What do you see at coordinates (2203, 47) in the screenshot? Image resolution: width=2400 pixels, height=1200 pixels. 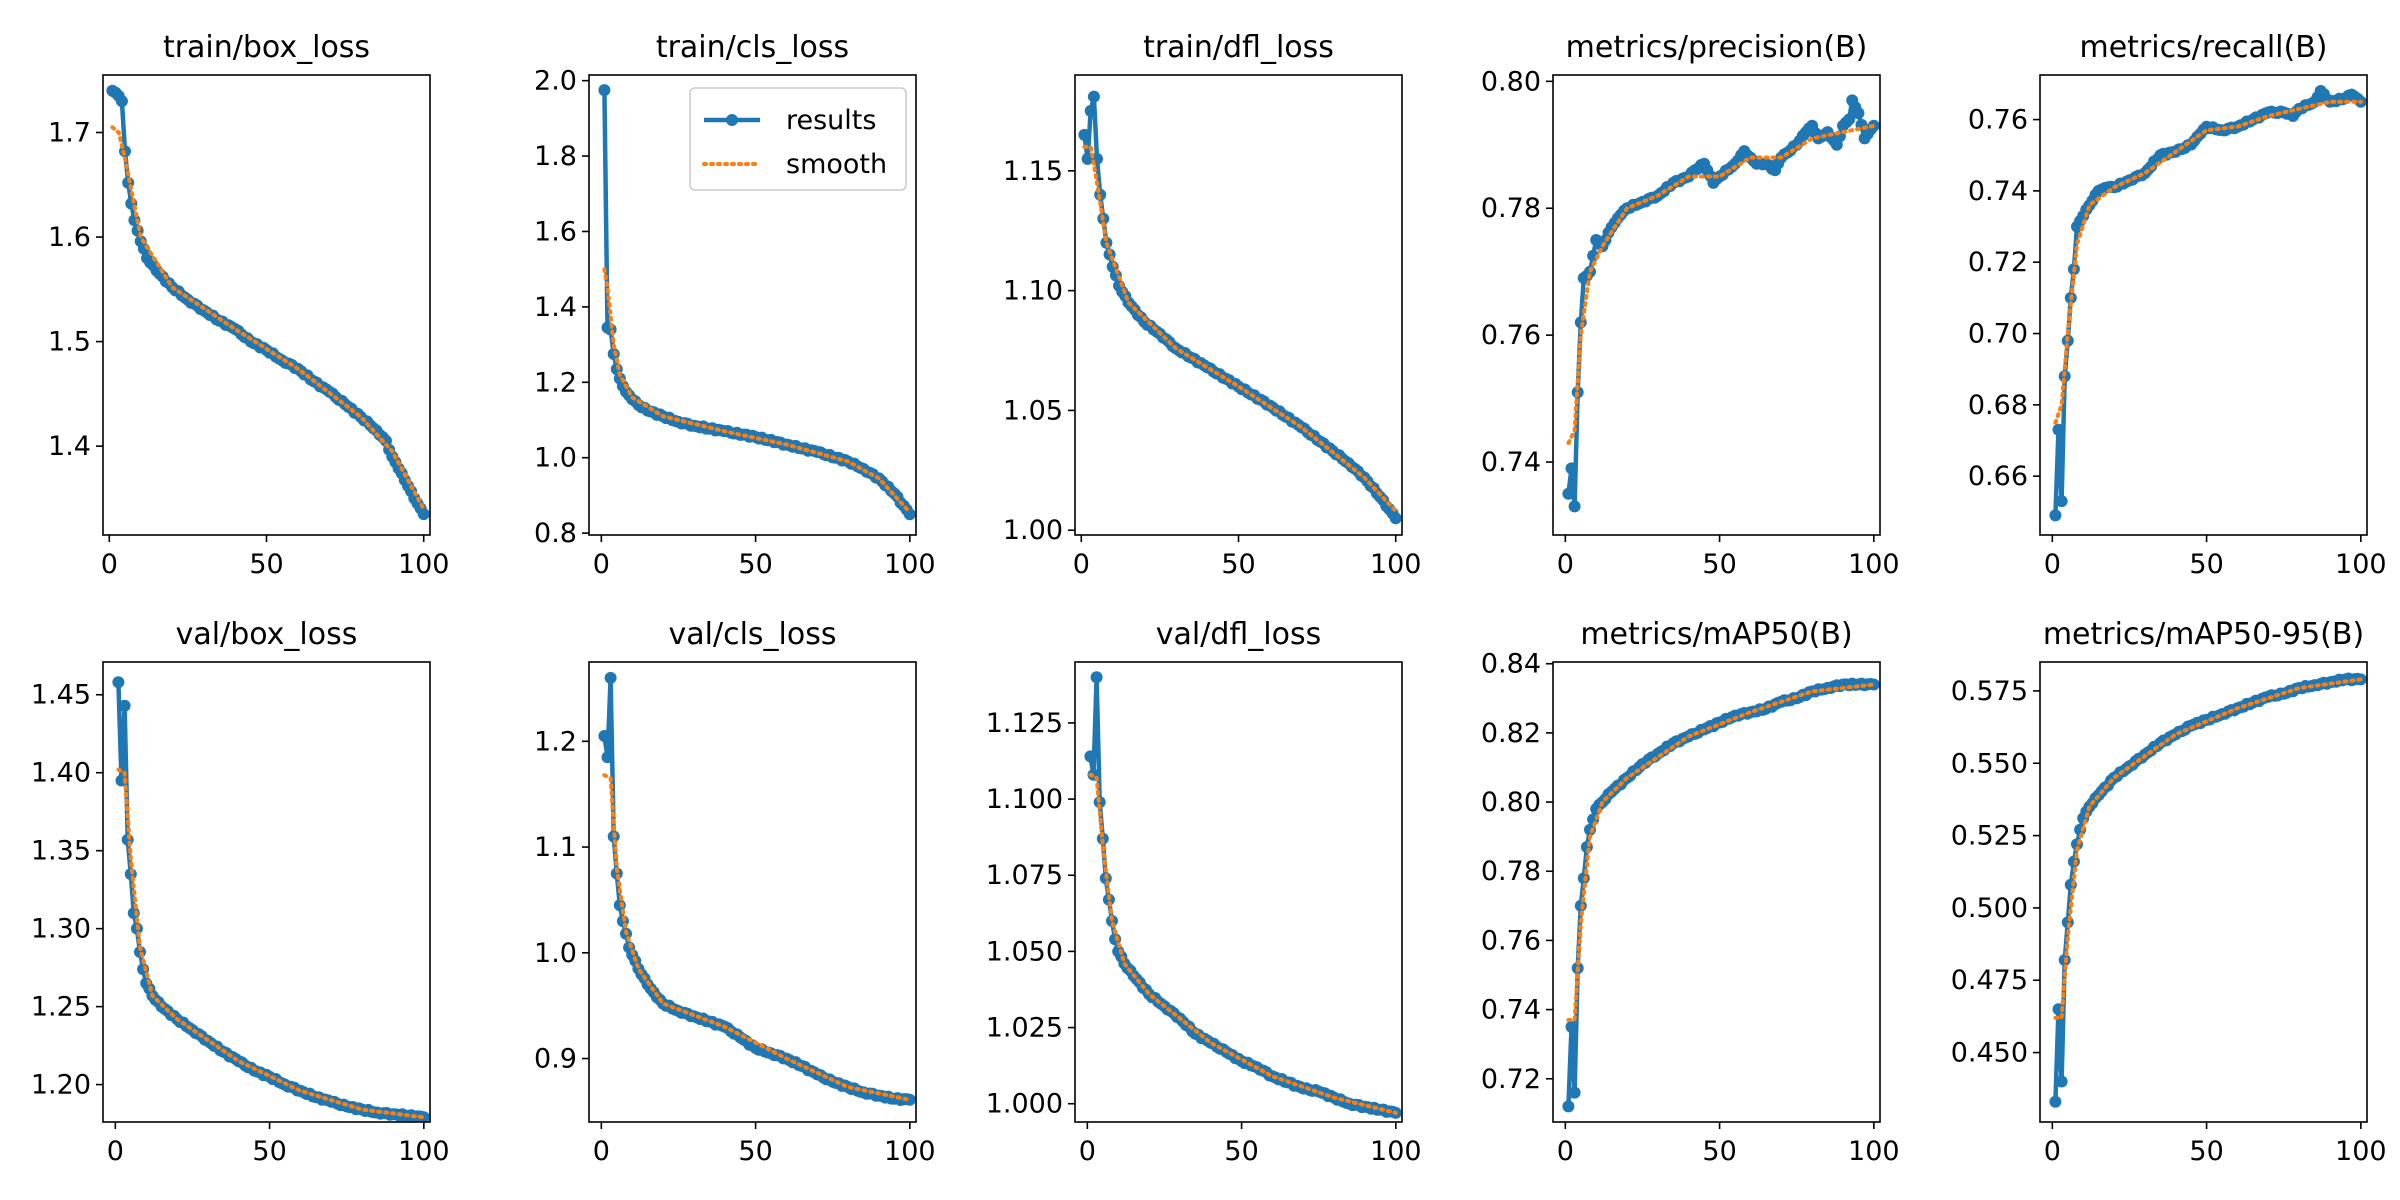 I see `subplot-title: metrics/recall(B)` at bounding box center [2203, 47].